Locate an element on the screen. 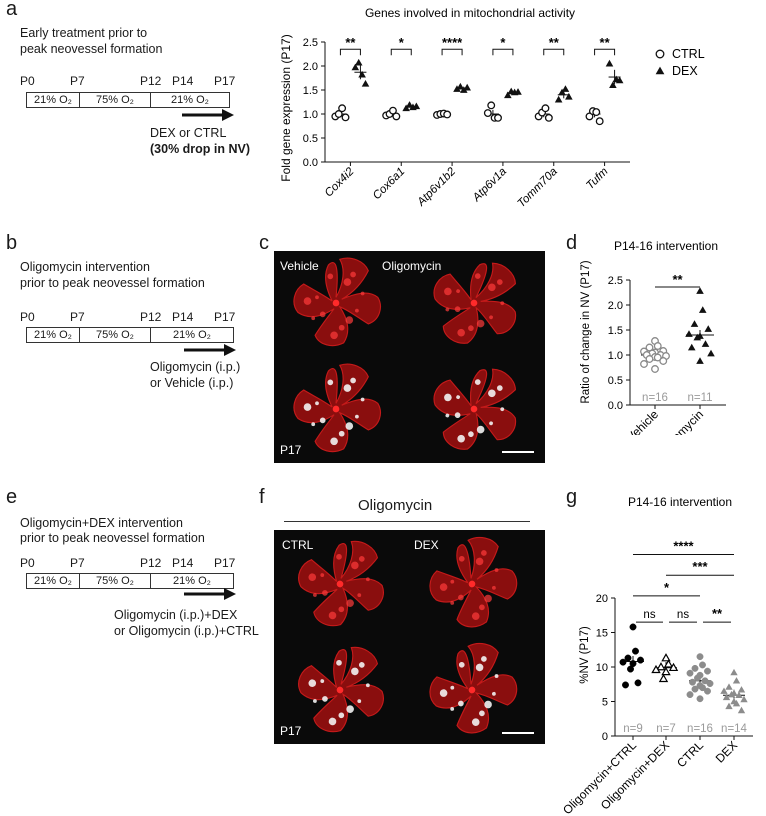  timeline-e-p17: P17 is located at coordinates (225, 563).